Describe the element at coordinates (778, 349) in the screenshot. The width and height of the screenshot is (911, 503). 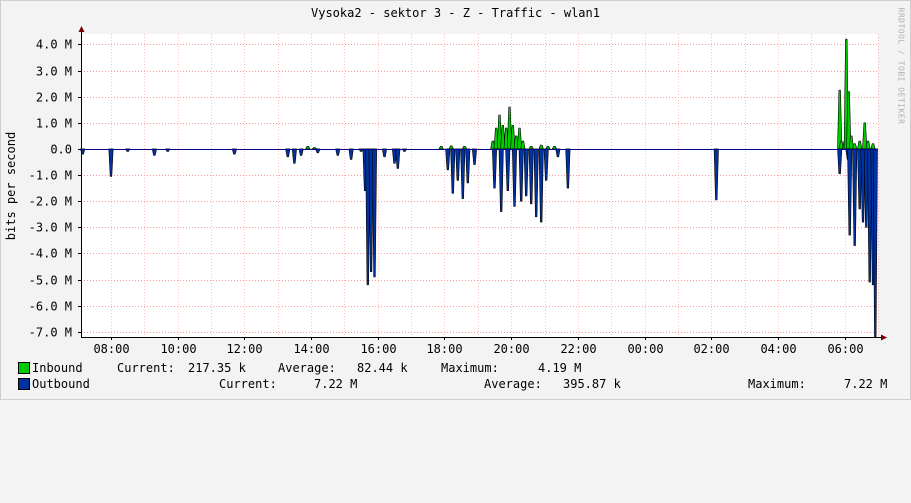
I see `x-tick-label: 04:00` at that location.